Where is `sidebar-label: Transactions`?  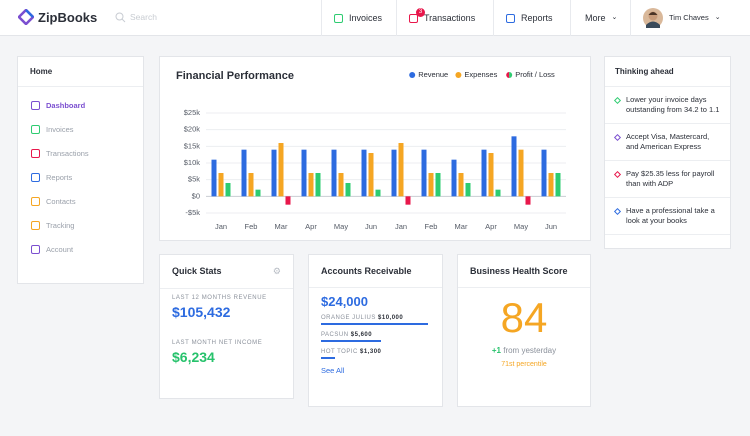
sidebar-label: Transactions is located at coordinates (67, 153).